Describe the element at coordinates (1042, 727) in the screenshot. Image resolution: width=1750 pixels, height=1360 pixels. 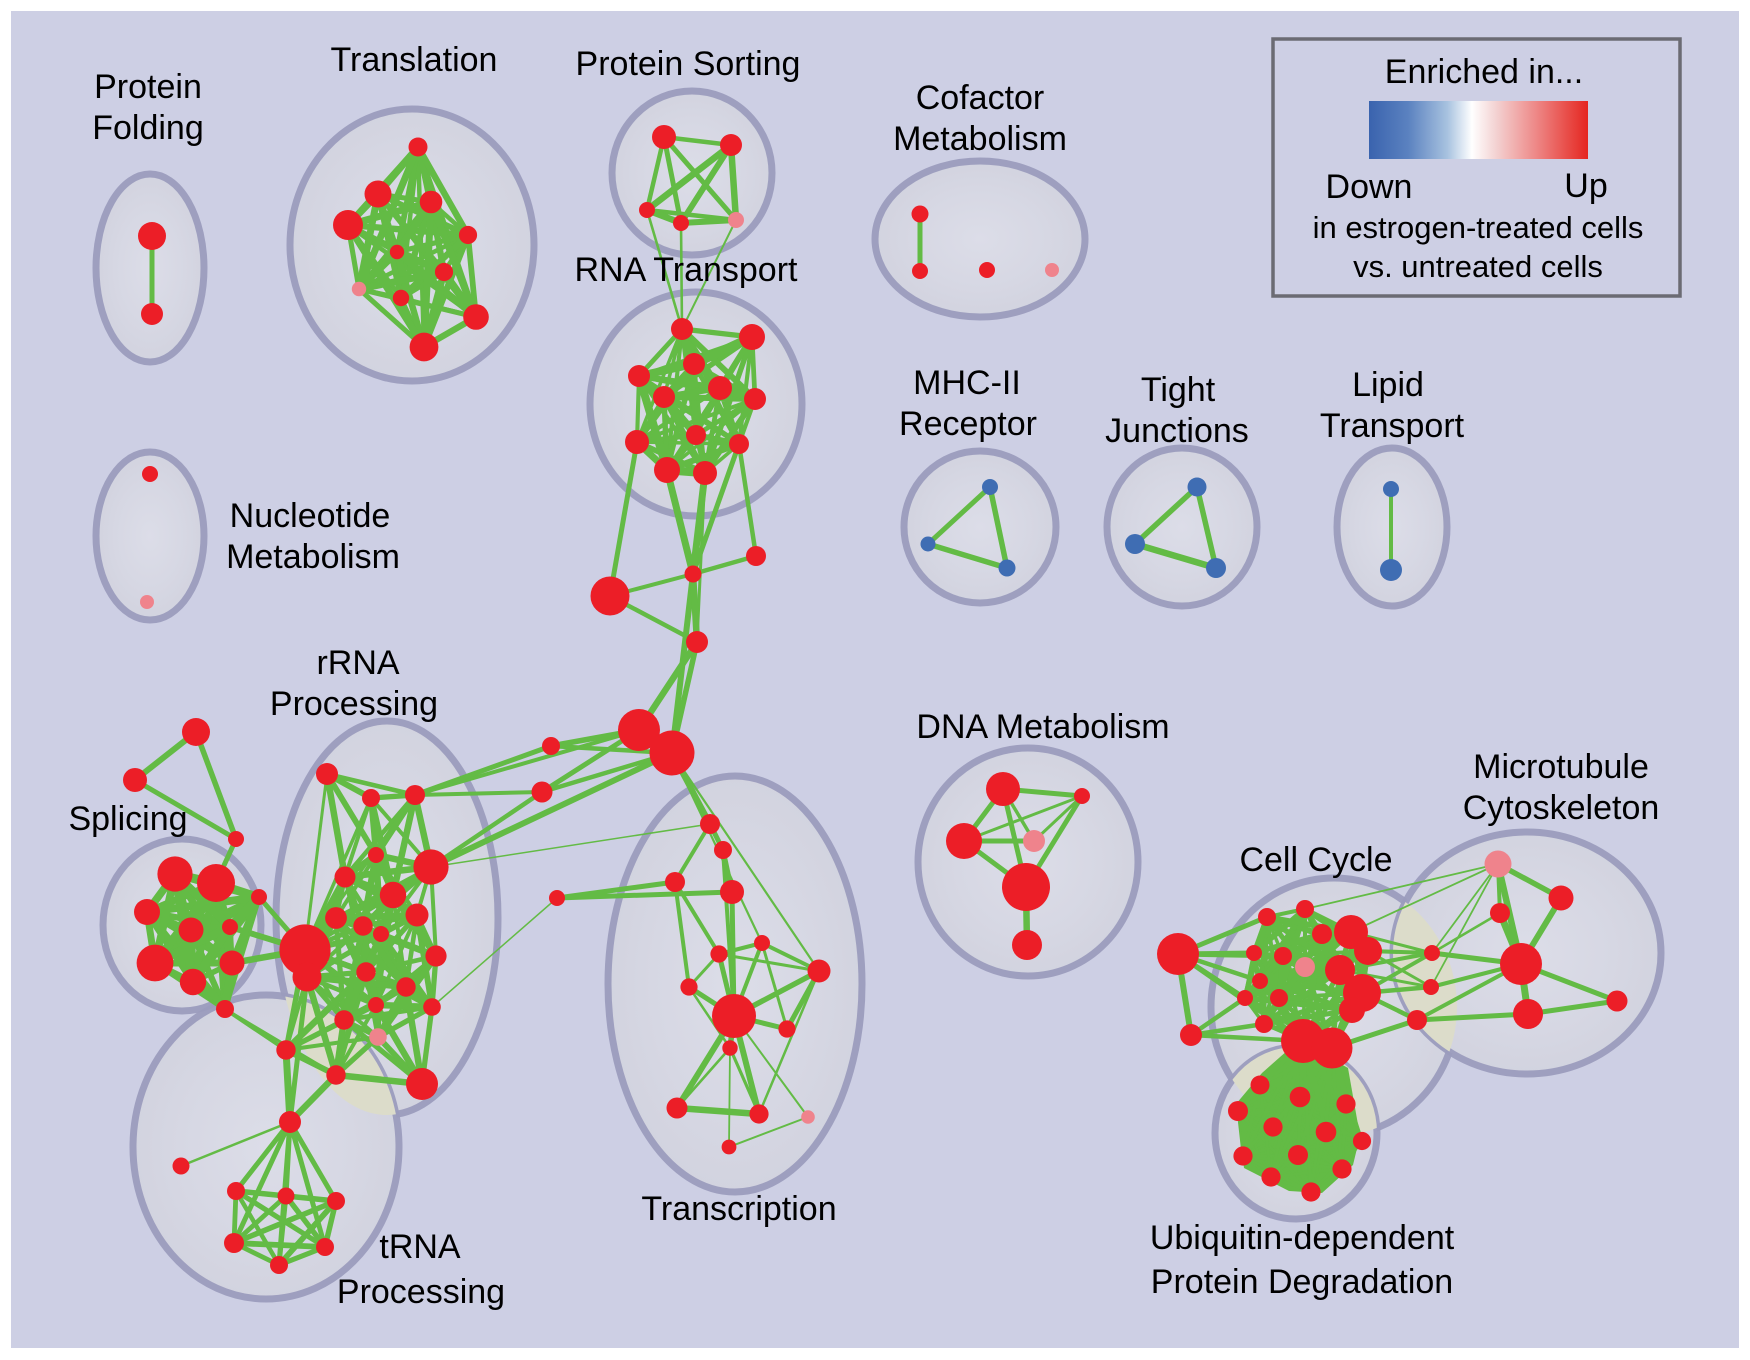
I see `svg-text: DNA Metabolism` at that location.